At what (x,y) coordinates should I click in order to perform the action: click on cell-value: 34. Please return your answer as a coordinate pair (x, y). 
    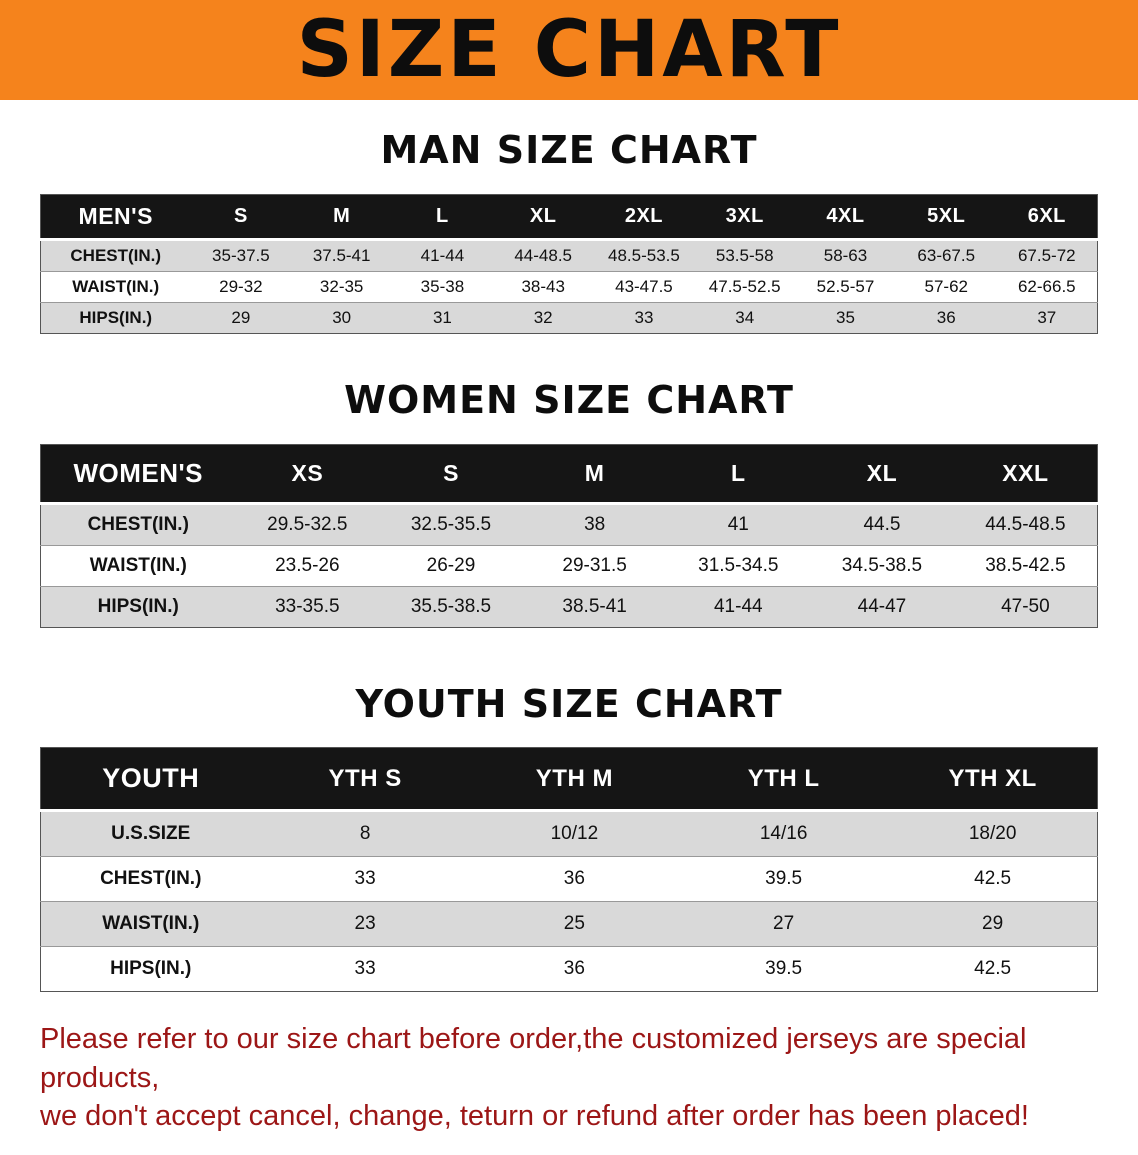
    Looking at the image, I should click on (745, 317).